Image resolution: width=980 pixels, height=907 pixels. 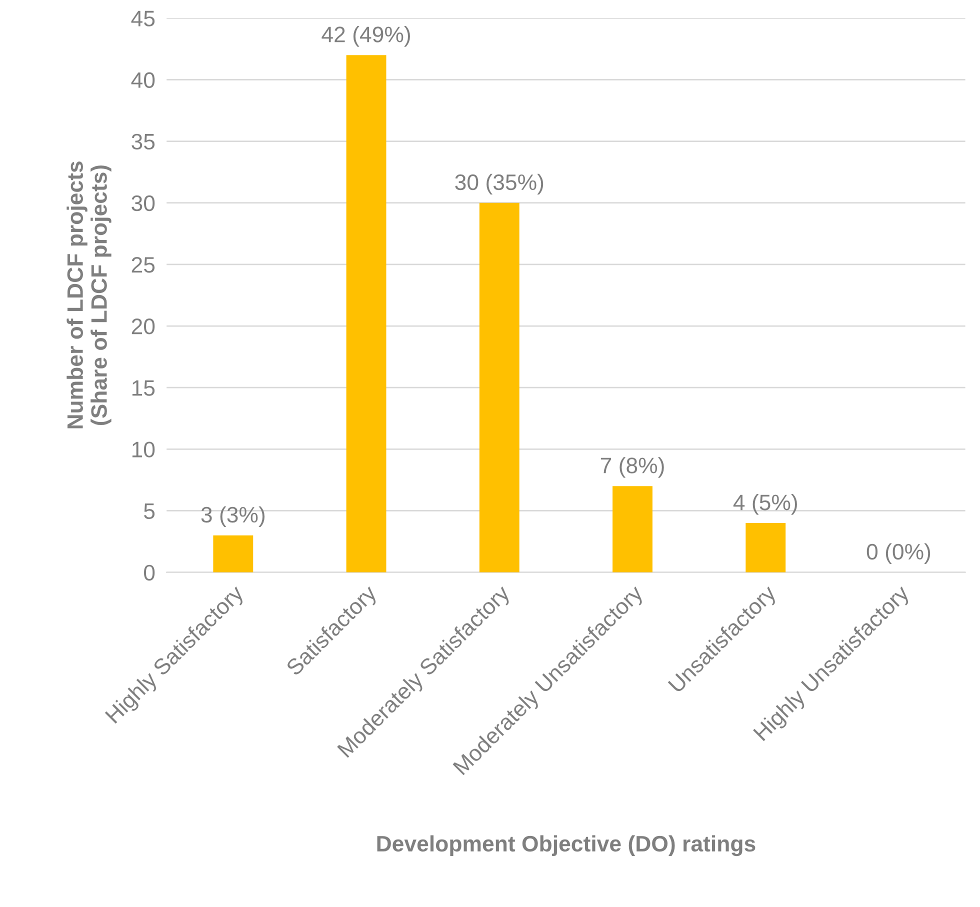 I want to click on data-label: 7 (8%), so click(x=632, y=467).